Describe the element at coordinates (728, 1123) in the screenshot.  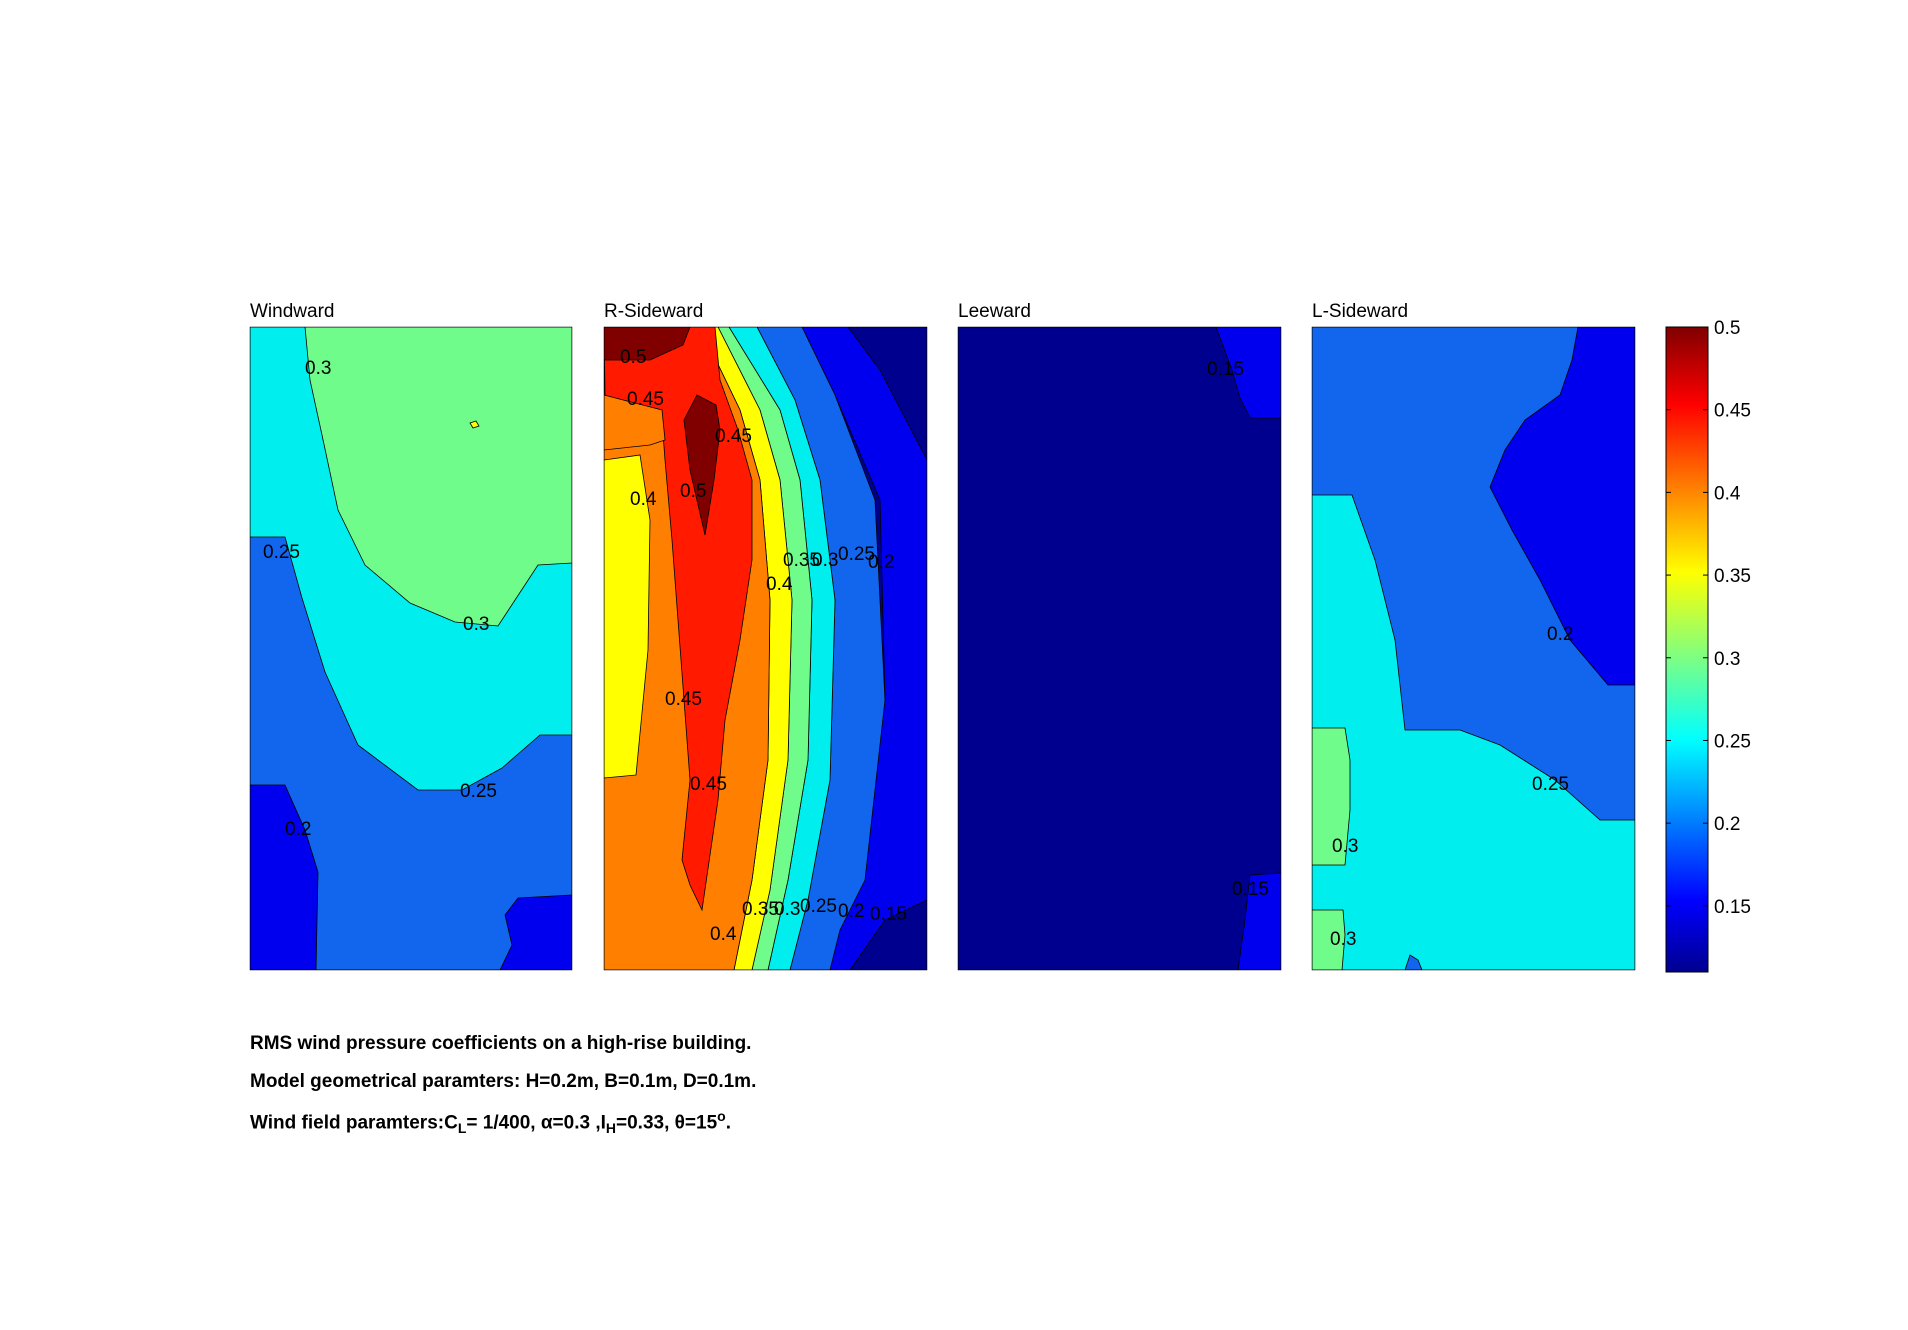
I see `caption-text: .` at that location.